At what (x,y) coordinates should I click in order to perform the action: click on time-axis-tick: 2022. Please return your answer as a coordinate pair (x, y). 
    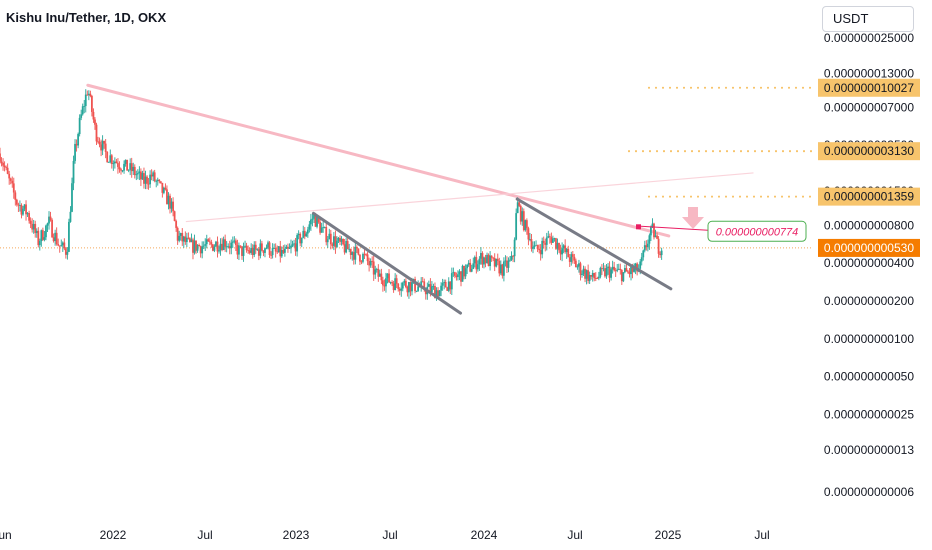
    Looking at the image, I should click on (113, 535).